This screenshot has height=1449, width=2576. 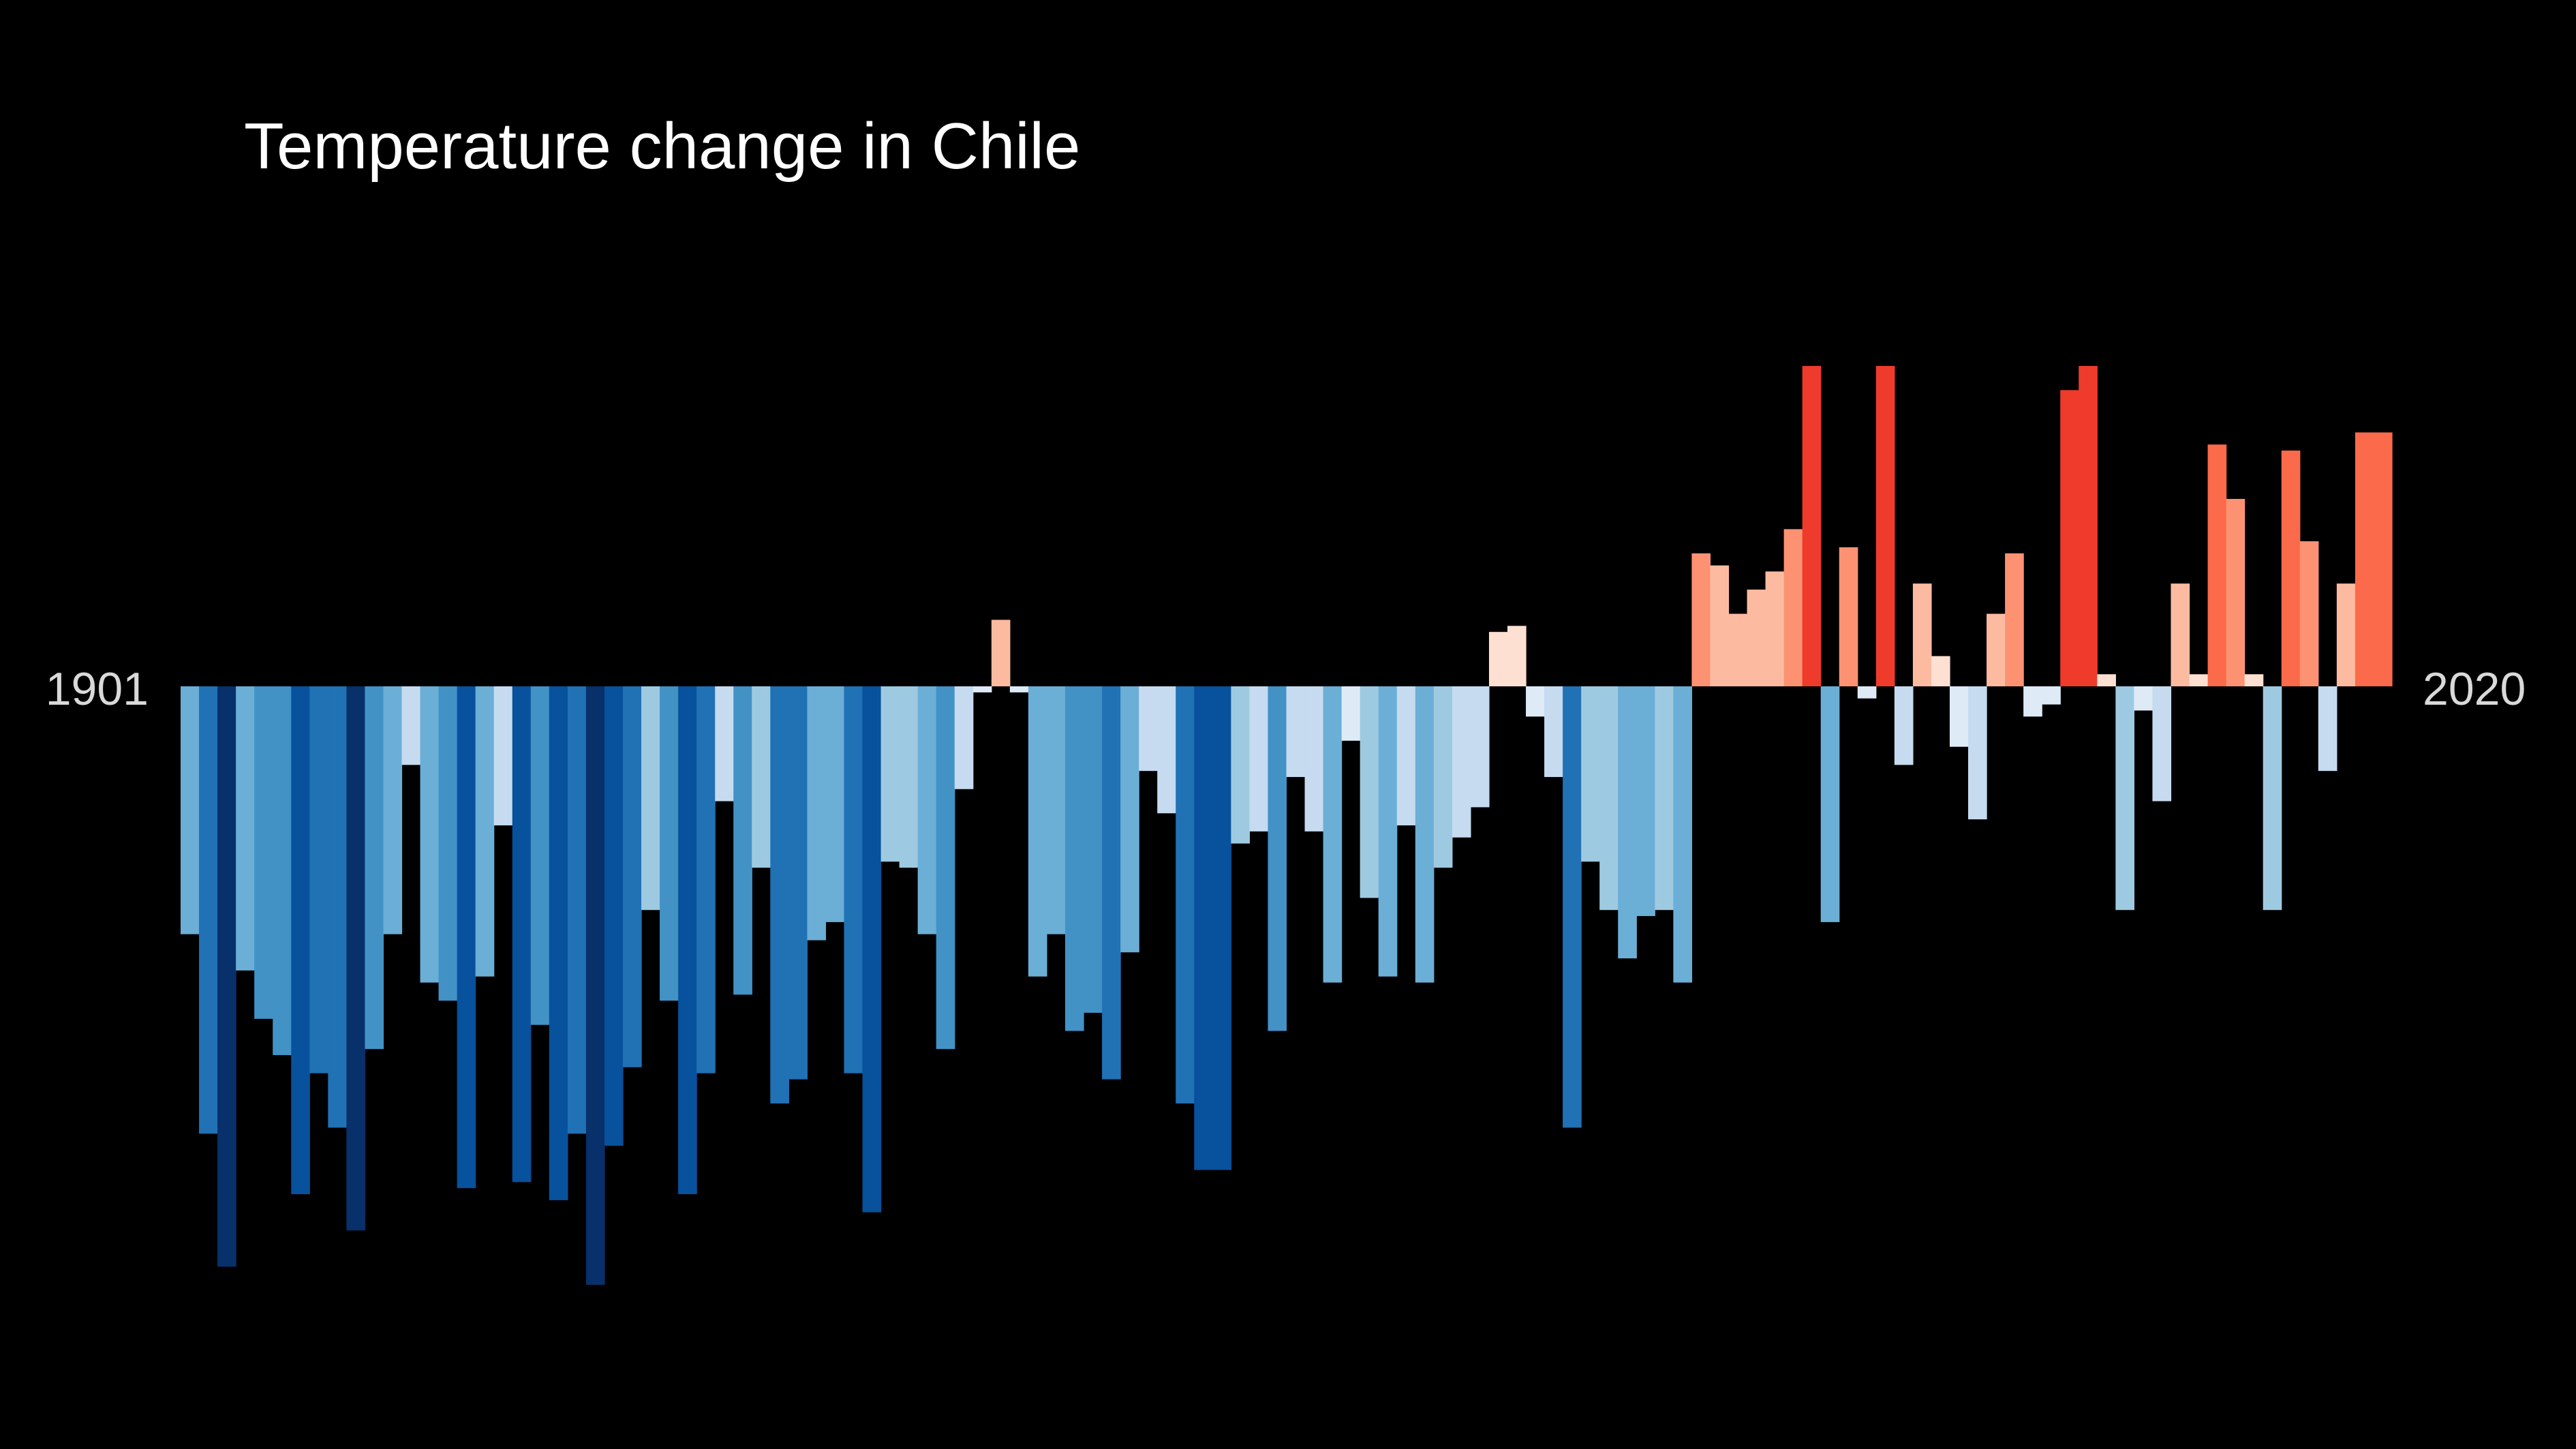 I want to click on bar-1977, so click(x=1590, y=774).